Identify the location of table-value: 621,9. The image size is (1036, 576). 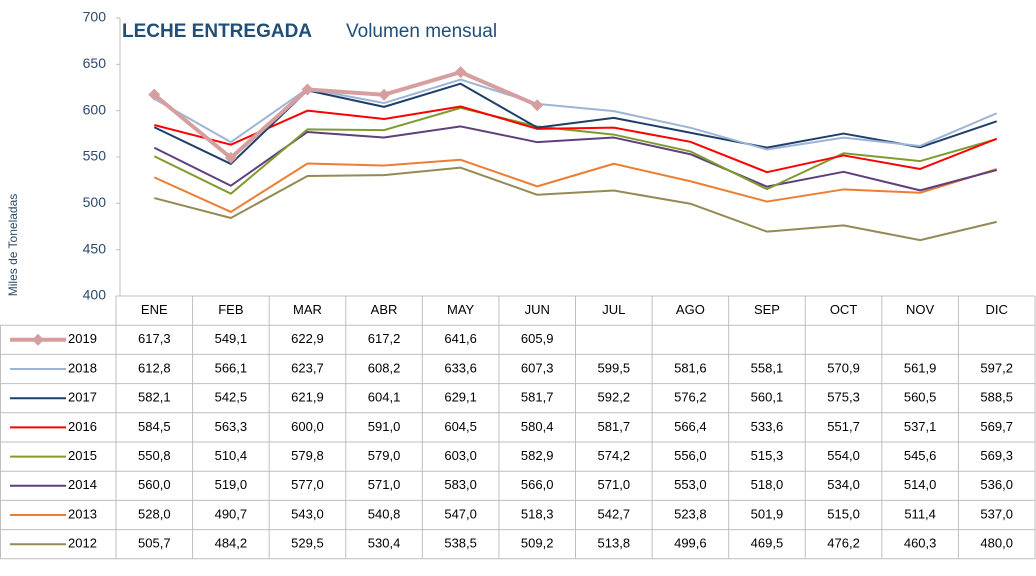
(307, 397).